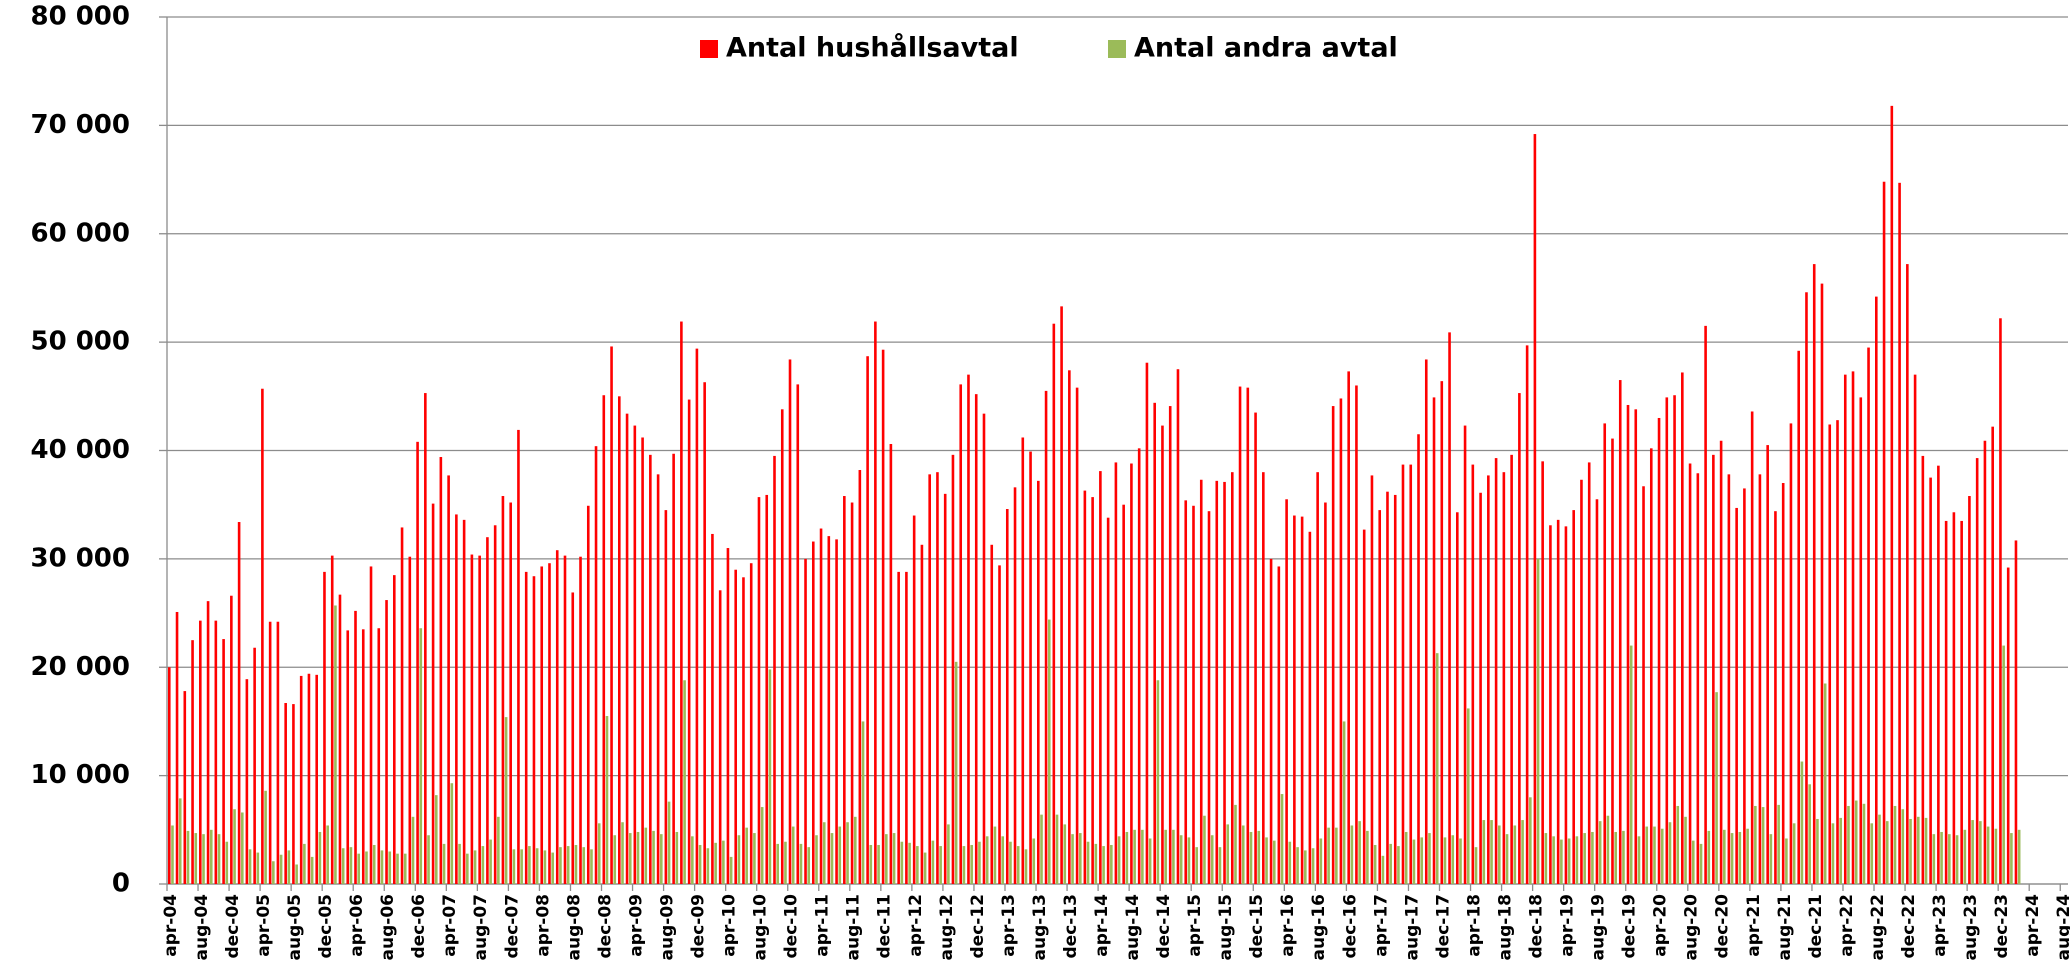 The width and height of the screenshot is (2070, 974). What do you see at coordinates (1071, 926) in the screenshot?
I see `x-tick-label: dec-13` at bounding box center [1071, 926].